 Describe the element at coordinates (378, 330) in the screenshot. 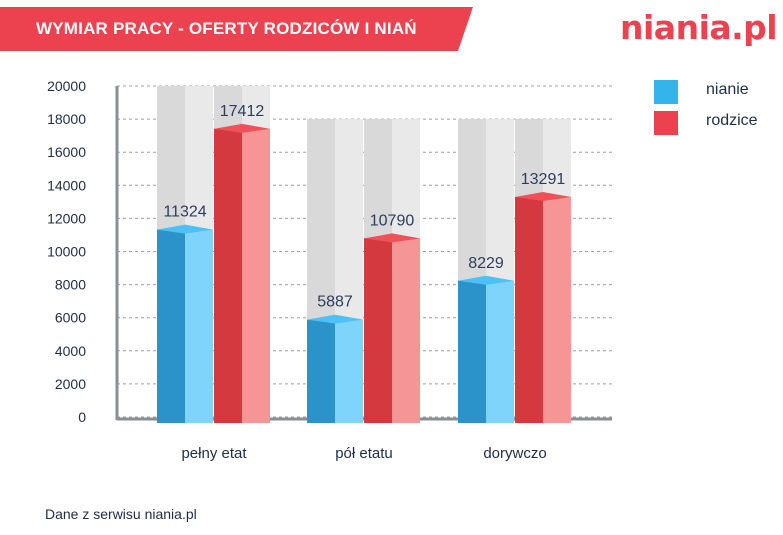

I see `bar-rodzice-half-time-dark-face` at that location.